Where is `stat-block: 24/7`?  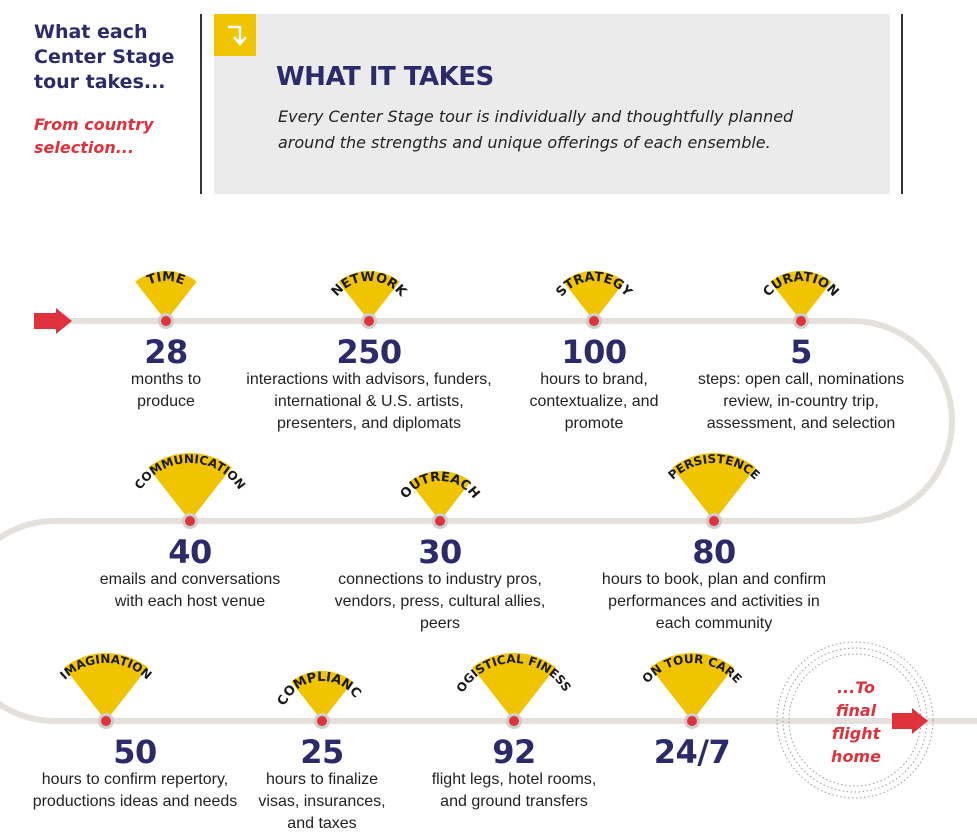 stat-block: 24/7 is located at coordinates (692, 752).